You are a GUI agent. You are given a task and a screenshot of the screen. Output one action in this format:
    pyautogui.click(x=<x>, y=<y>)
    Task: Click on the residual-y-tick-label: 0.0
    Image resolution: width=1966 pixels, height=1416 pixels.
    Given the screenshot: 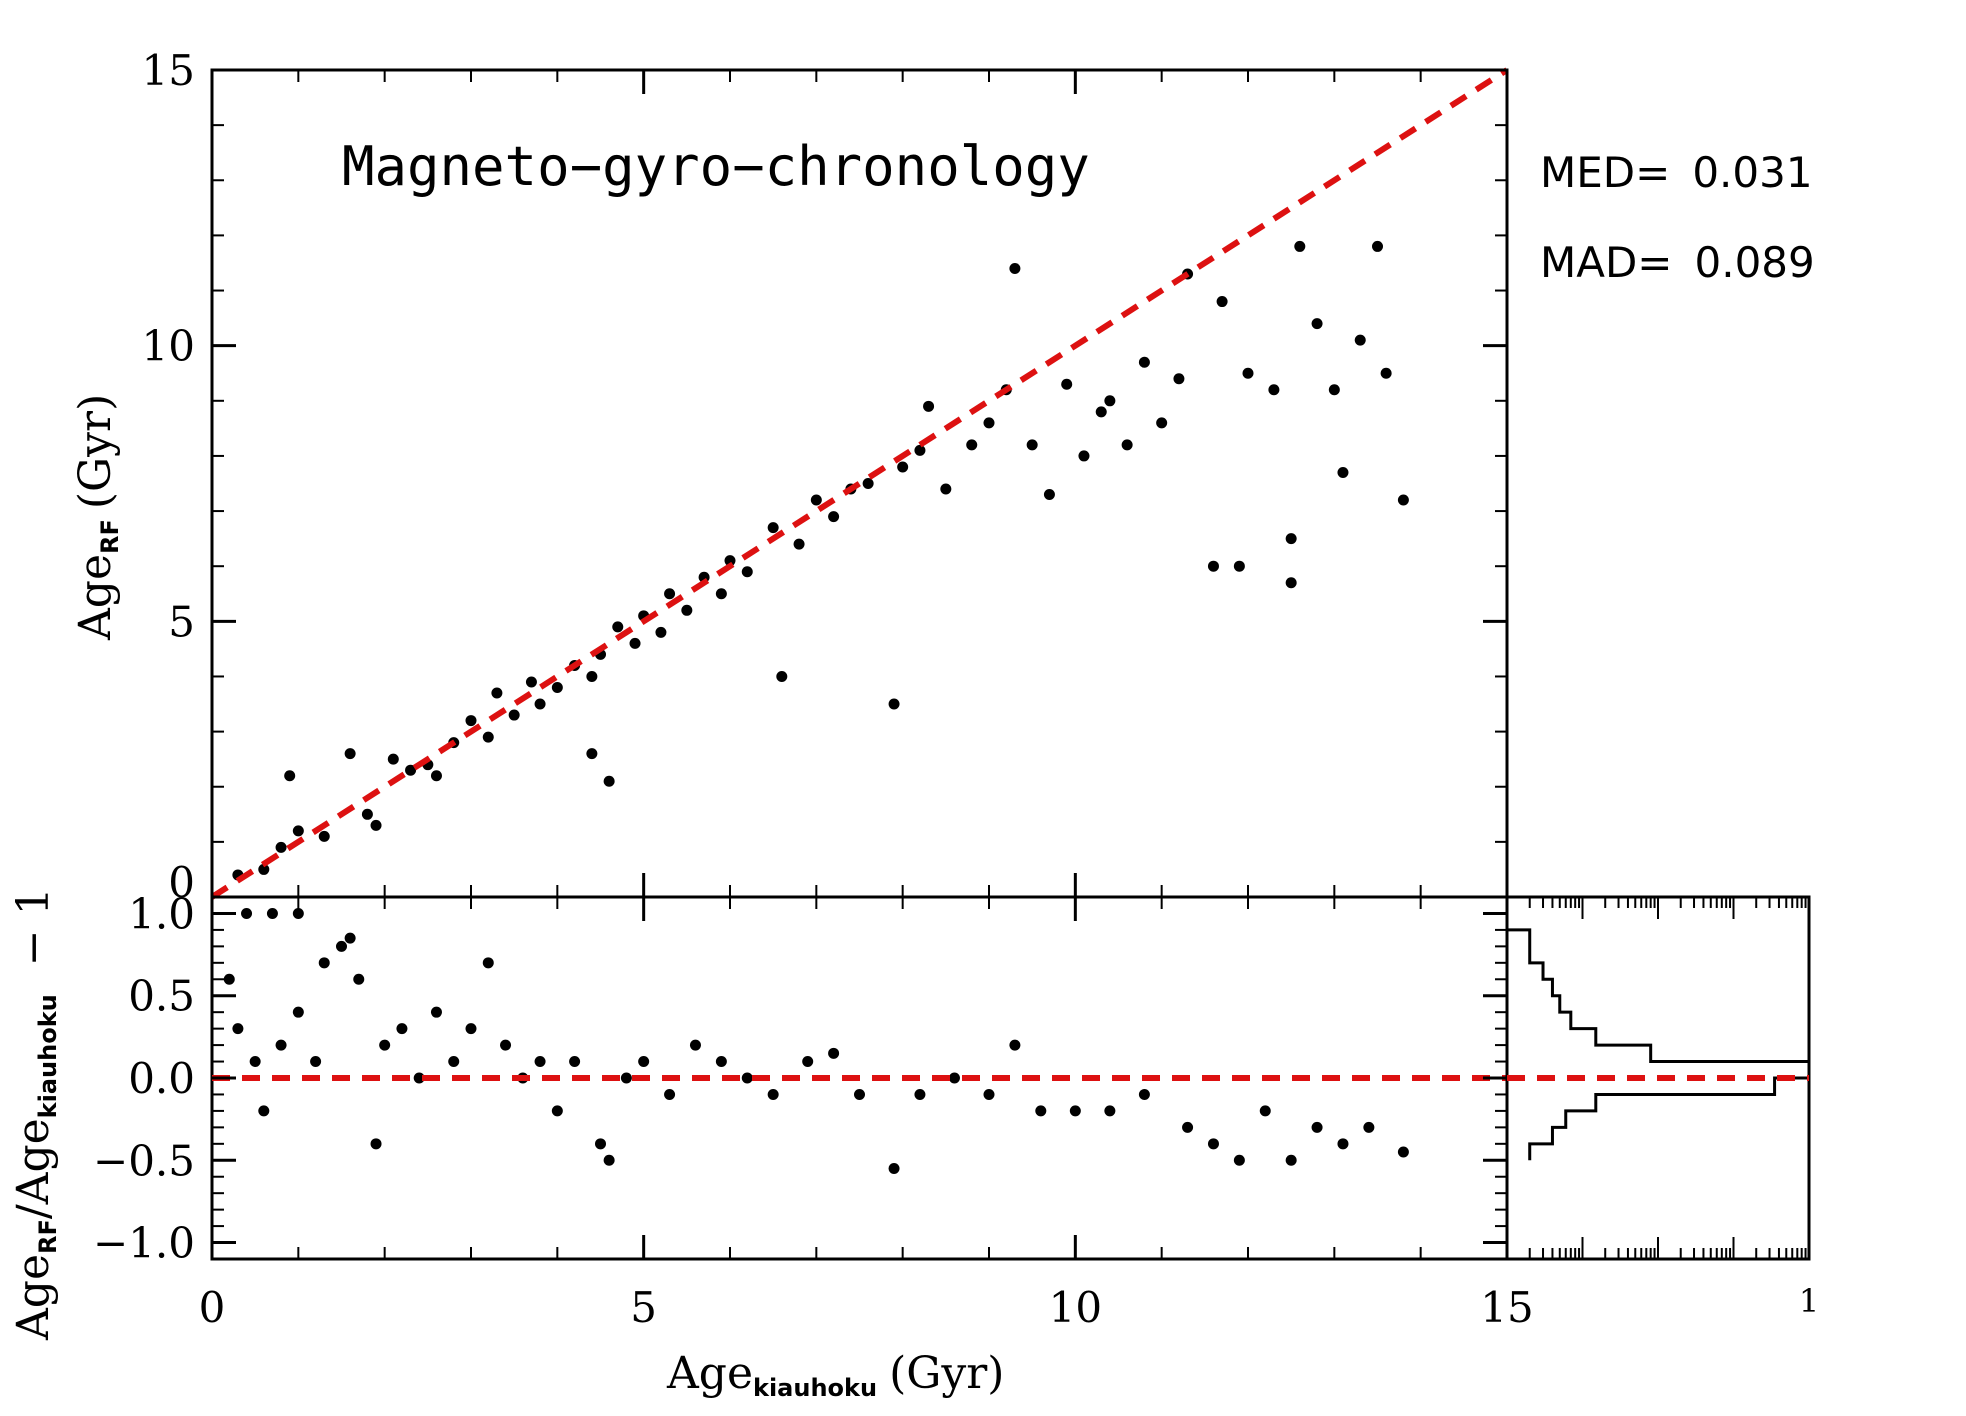 What is the action you would take?
    pyautogui.click(x=161, y=1078)
    